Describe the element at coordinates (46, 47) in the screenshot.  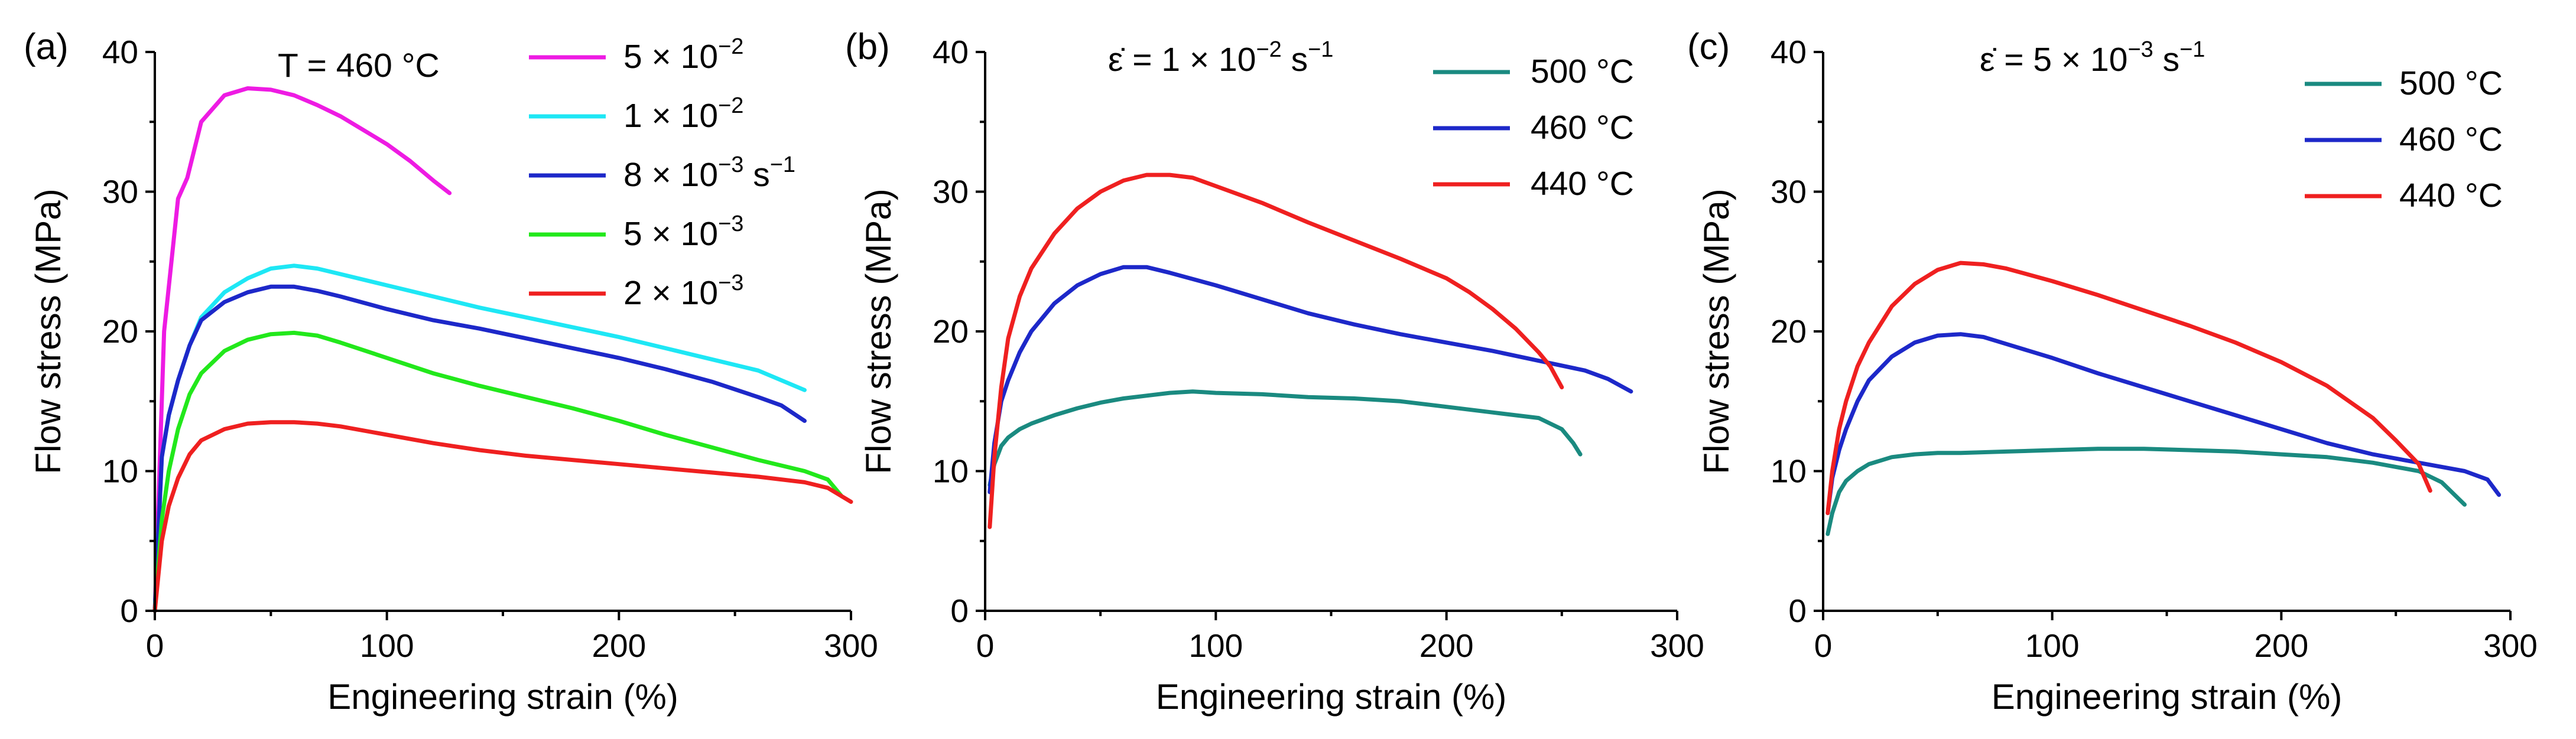
I see `panel-label: (a)` at that location.